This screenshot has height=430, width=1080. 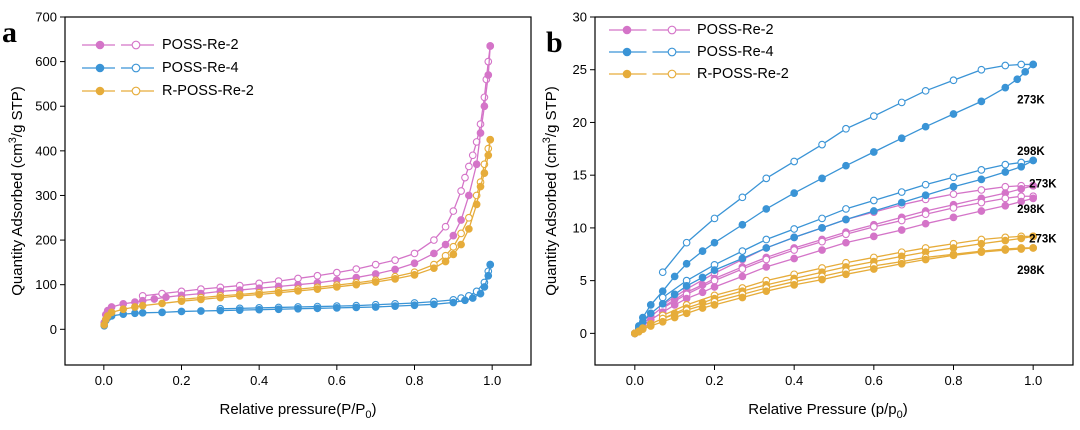 I want to click on poss-re-2-298k-adsorption-line, so click(x=834, y=265).